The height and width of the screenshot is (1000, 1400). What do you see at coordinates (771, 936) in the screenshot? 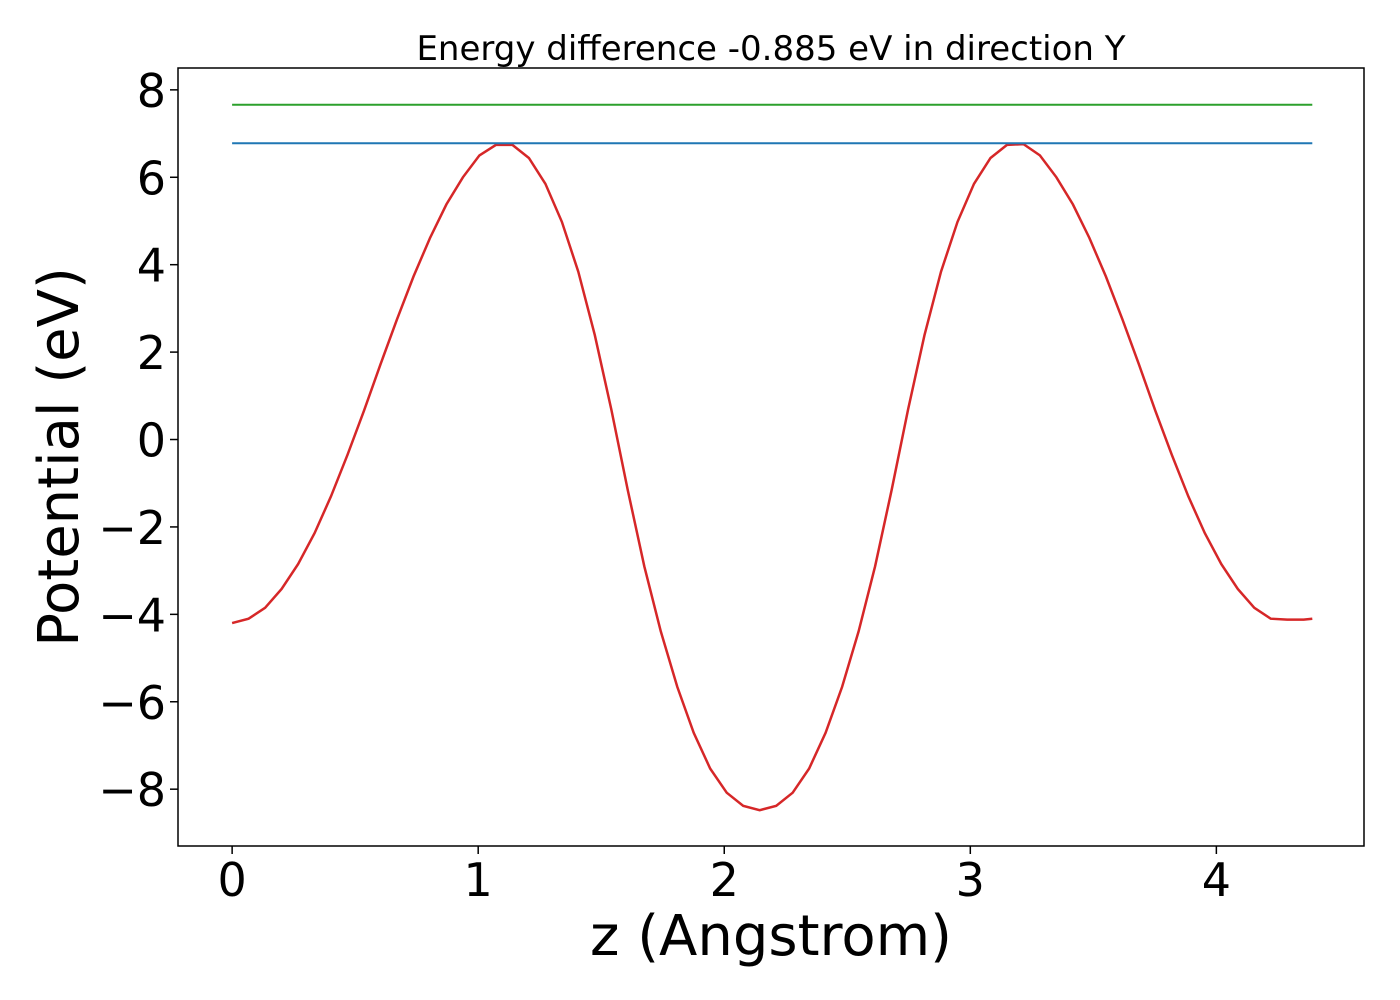
I see `x-axis-label: z (Angstrom)` at bounding box center [771, 936].